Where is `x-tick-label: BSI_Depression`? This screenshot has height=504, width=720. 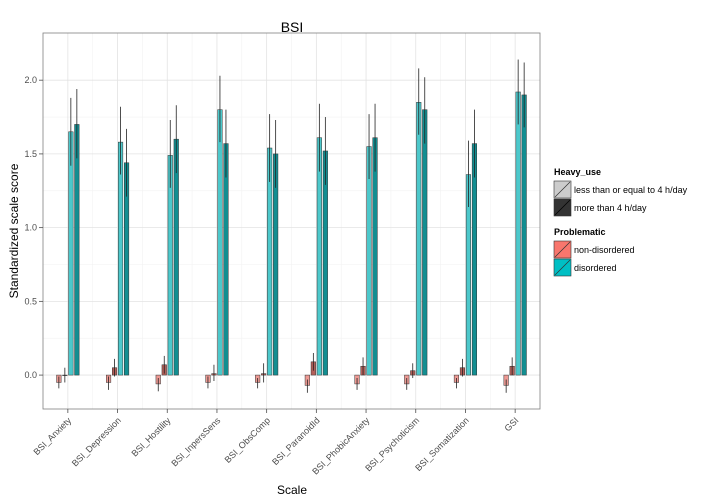 x-tick-label: BSI_Depression is located at coordinates (96, 441).